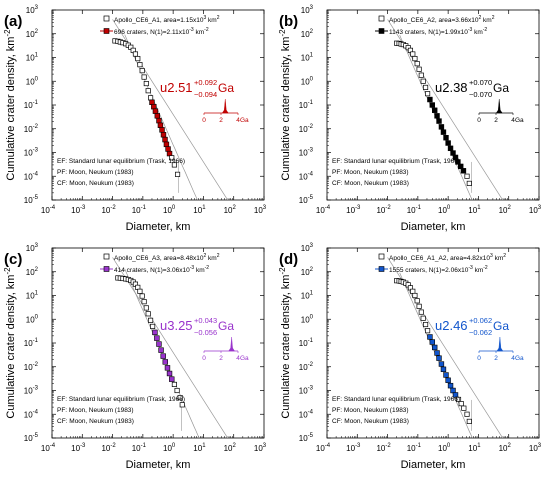 The height and width of the screenshot is (477, 550). What do you see at coordinates (307, 248) in the screenshot?
I see `y-tick-label: 10³` at bounding box center [307, 248].